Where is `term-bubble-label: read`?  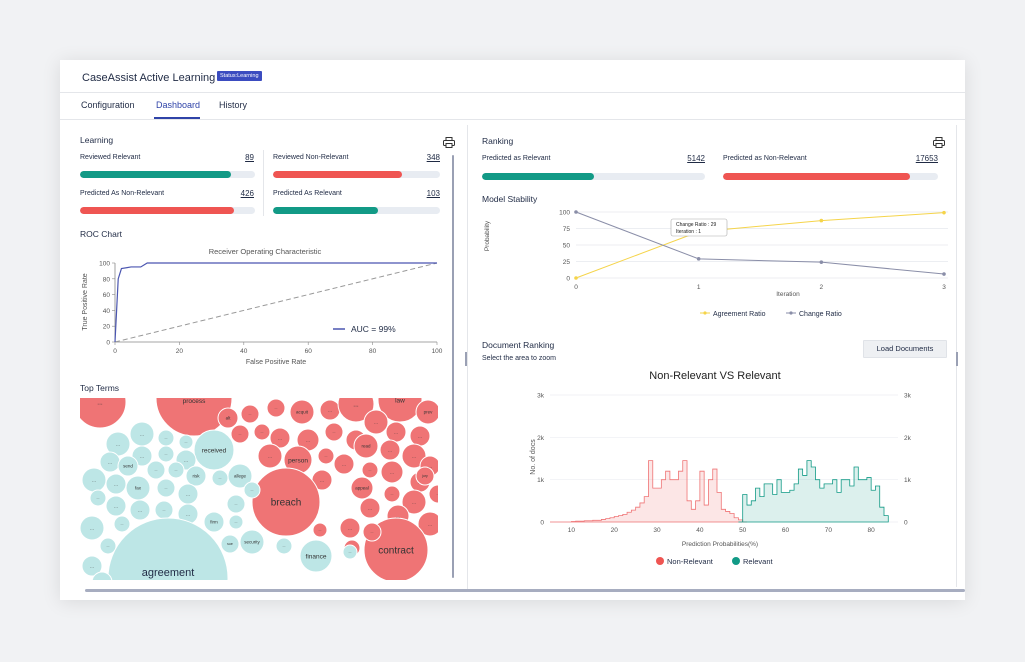 term-bubble-label: read is located at coordinates (366, 446).